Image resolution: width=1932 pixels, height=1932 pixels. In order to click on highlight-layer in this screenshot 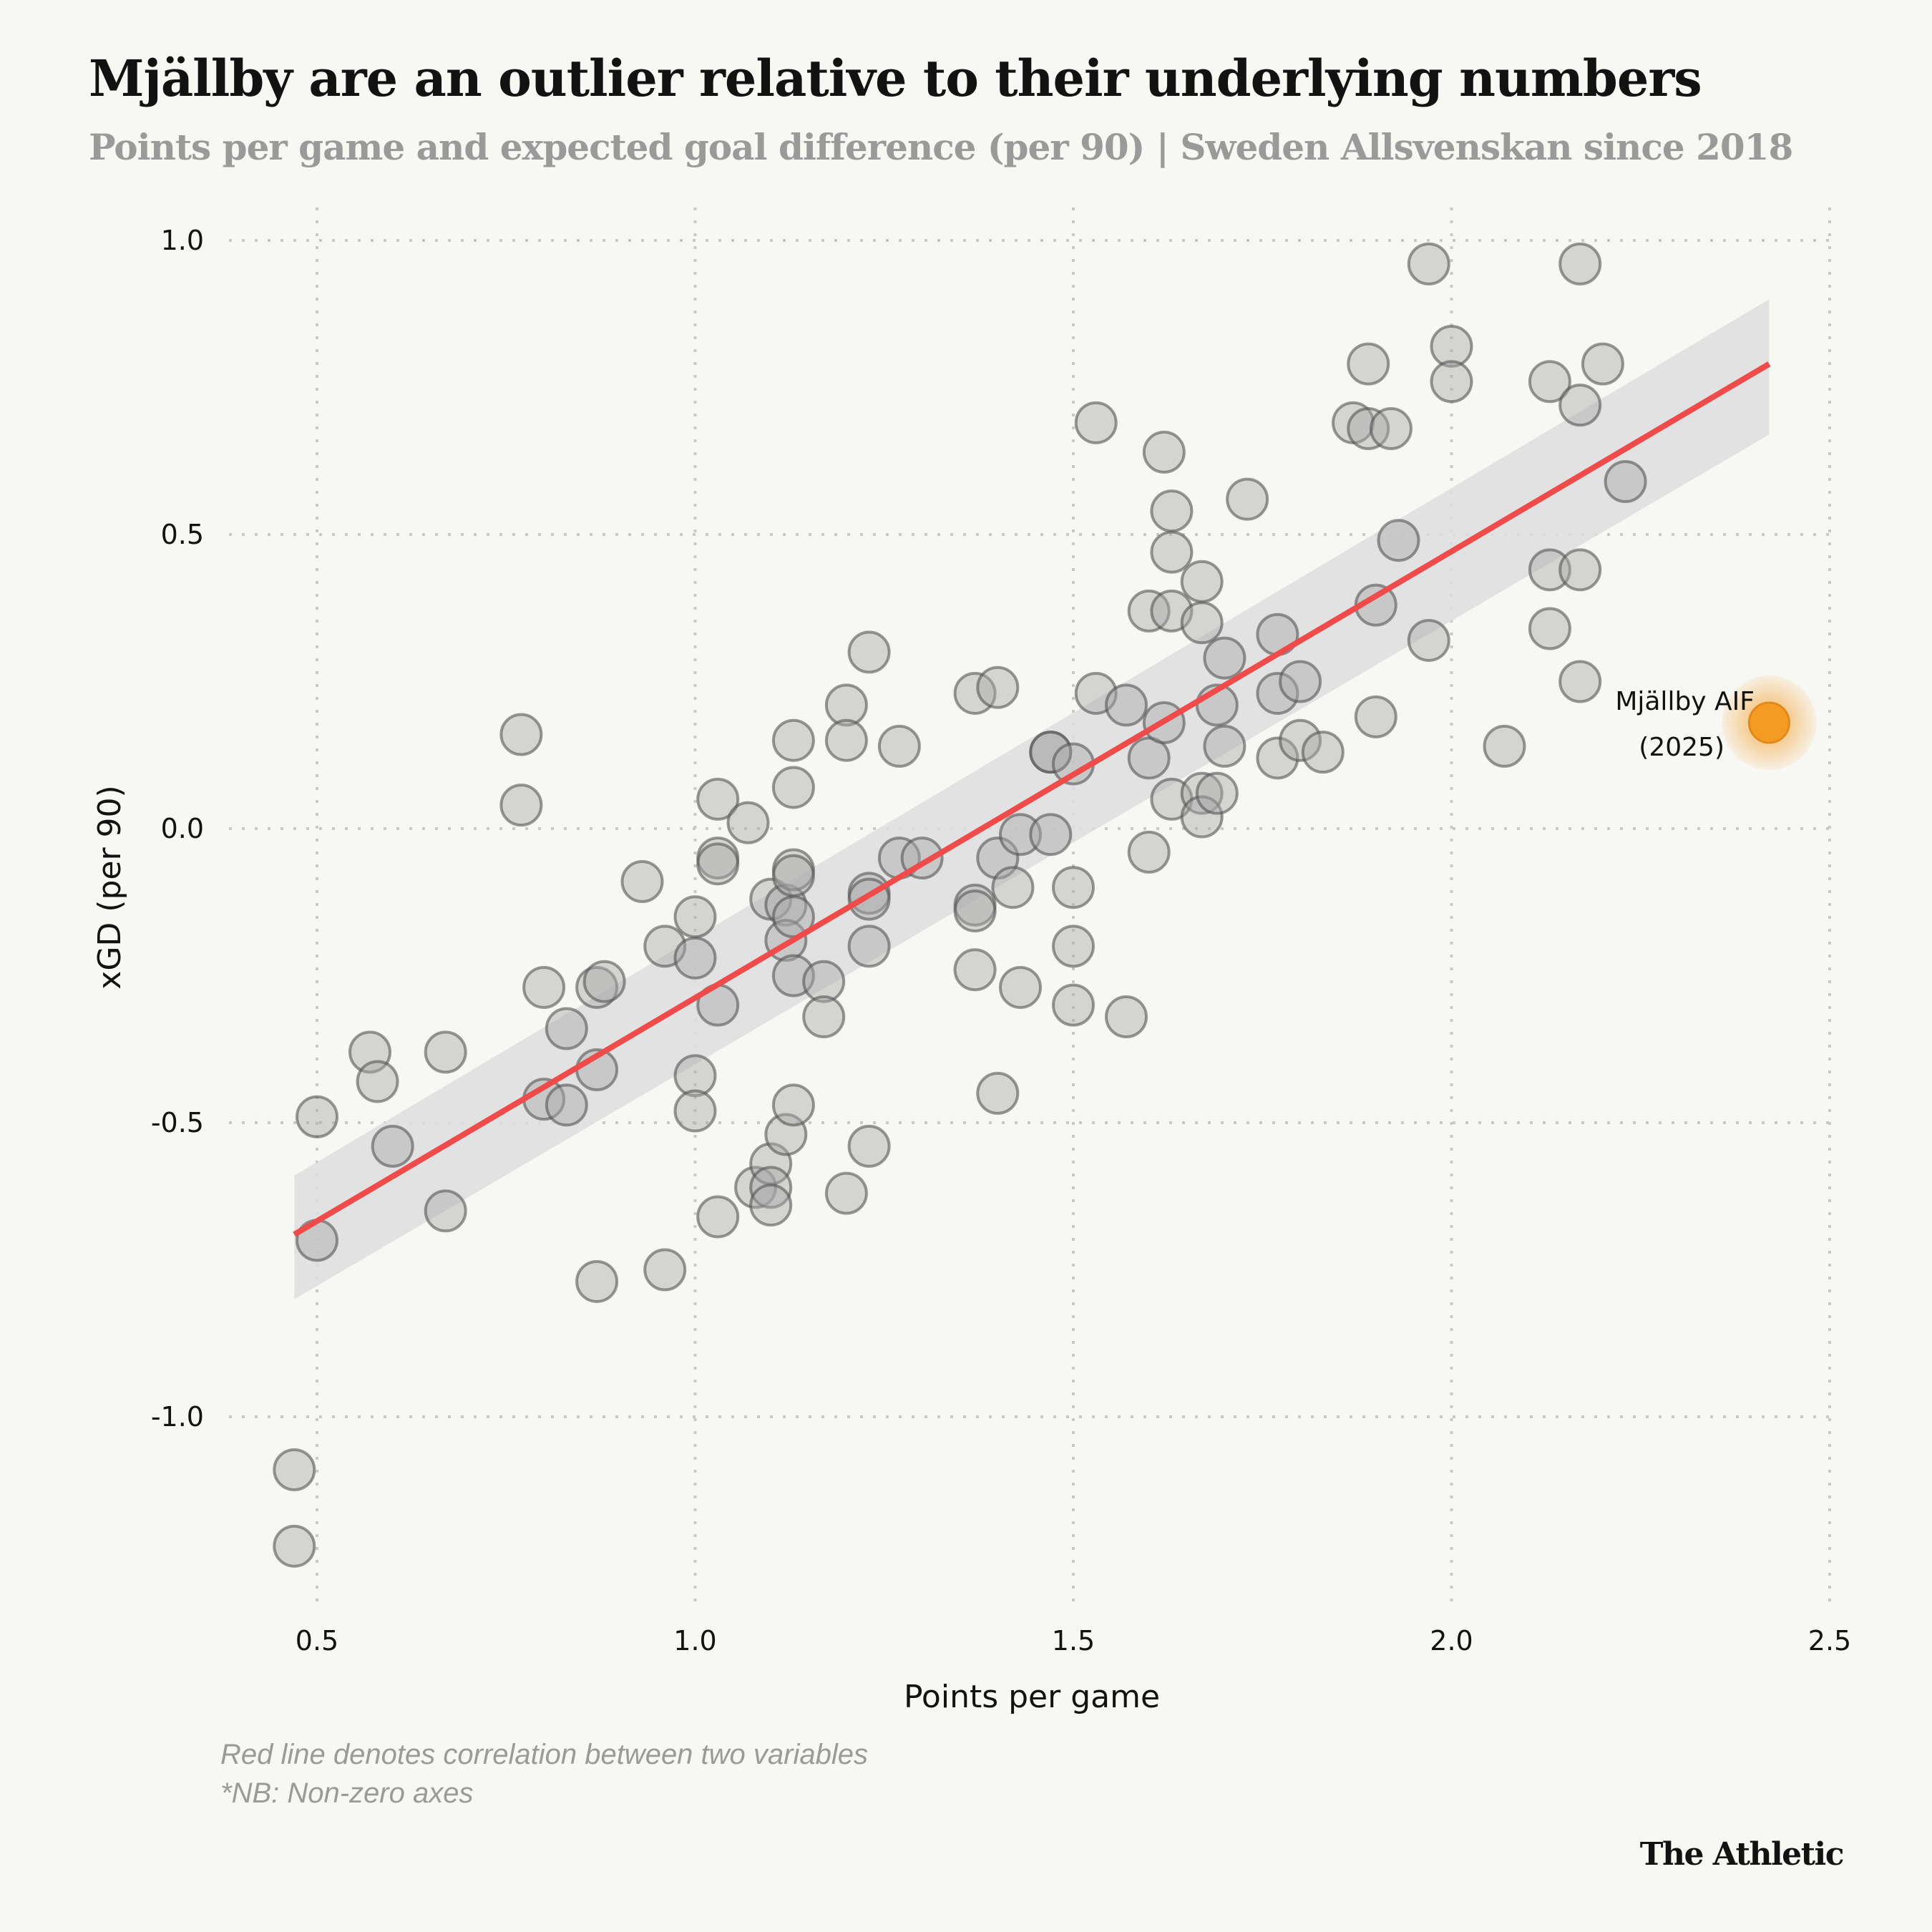, I will do `click(1769, 723)`.